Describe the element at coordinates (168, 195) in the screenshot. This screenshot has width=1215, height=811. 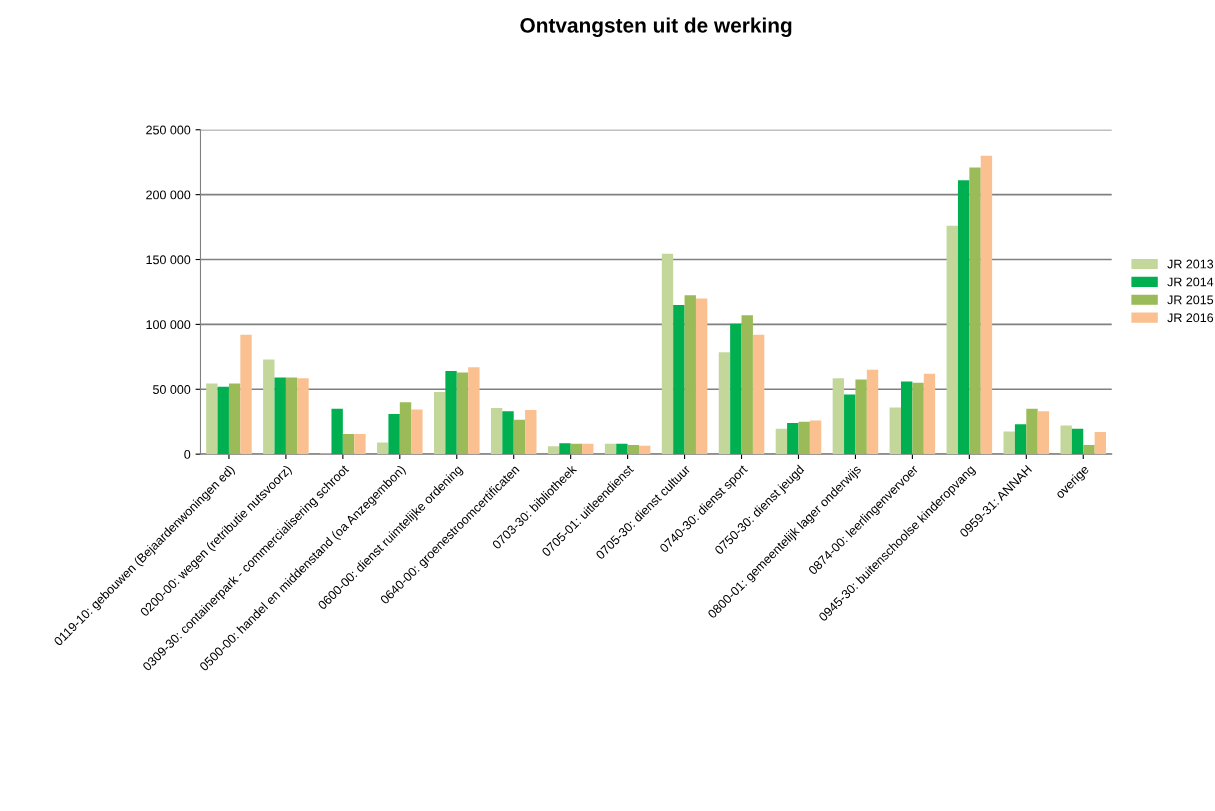
I see `y-tick-label: 200 000` at that location.